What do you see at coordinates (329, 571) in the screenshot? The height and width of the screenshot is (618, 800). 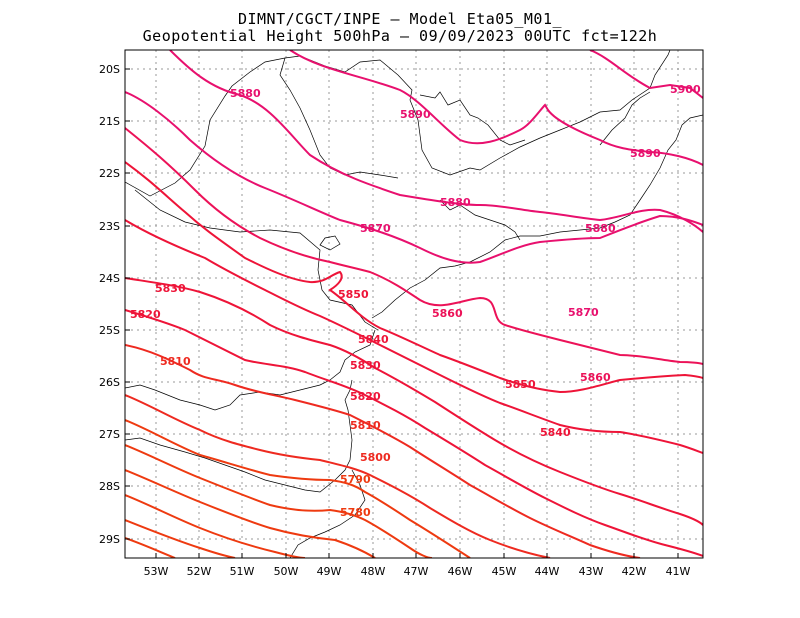 I see `lon-tick-label: 49W` at bounding box center [329, 571].